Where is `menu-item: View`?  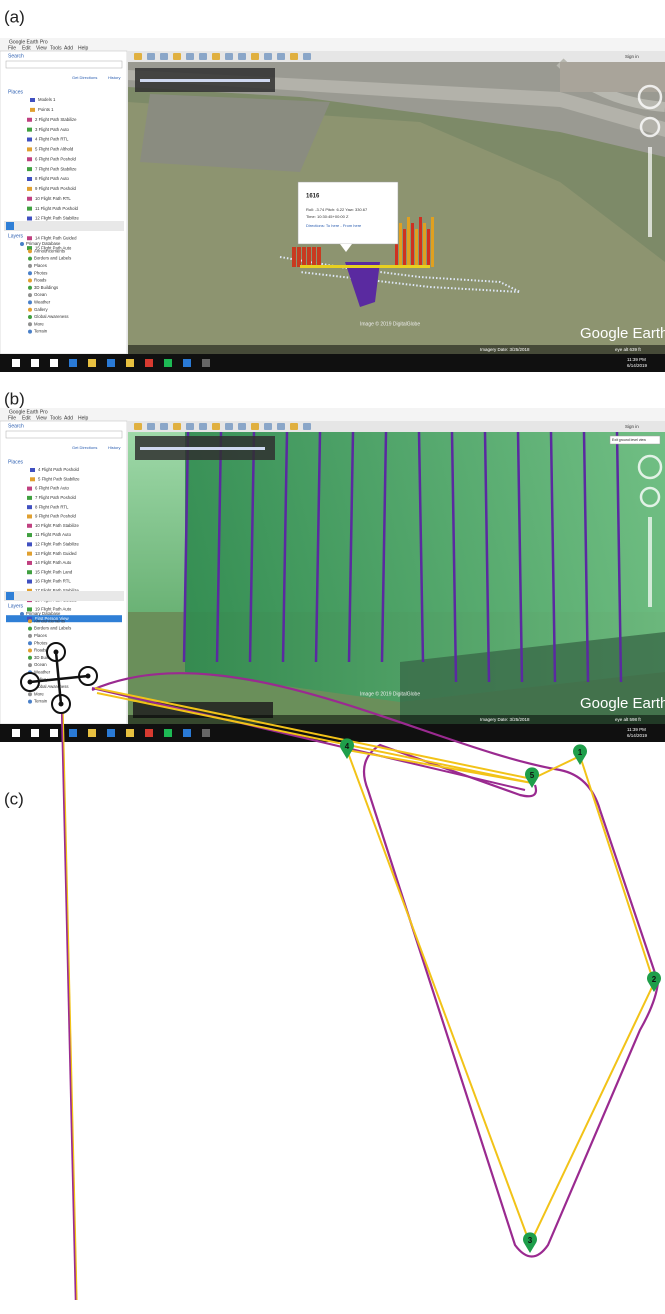
menu-item: View is located at coordinates (41, 48).